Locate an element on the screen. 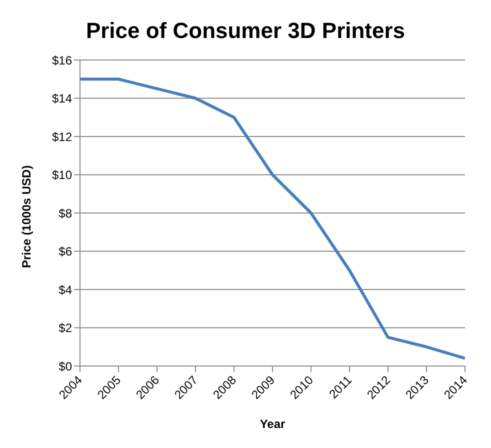  y-axis-title: Price (1000s USD) is located at coordinates (26, 216).